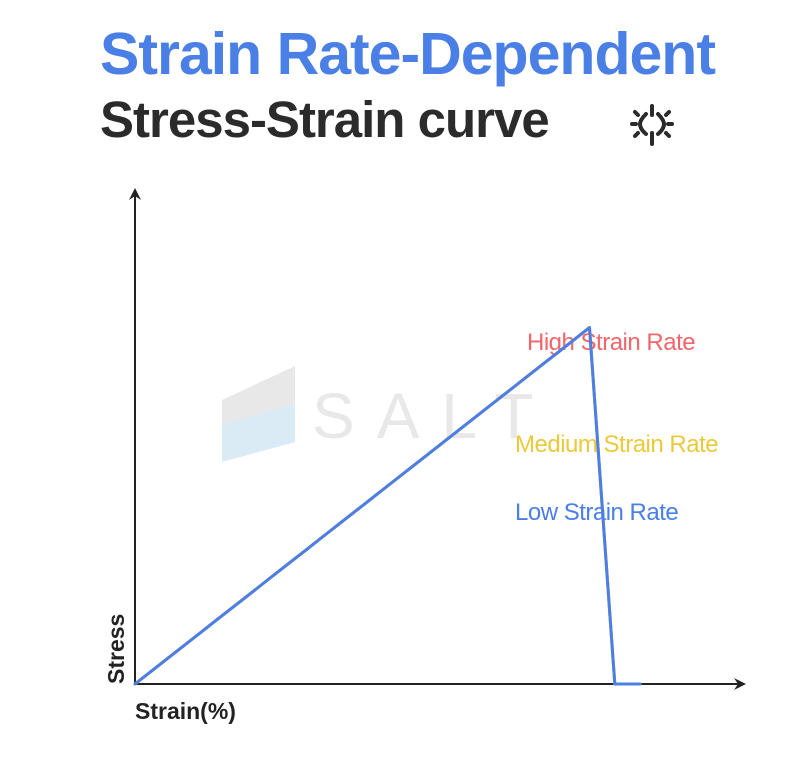 The image size is (800, 768). Describe the element at coordinates (325, 119) in the screenshot. I see `title-line-2: Stress-Strain curve` at that location.